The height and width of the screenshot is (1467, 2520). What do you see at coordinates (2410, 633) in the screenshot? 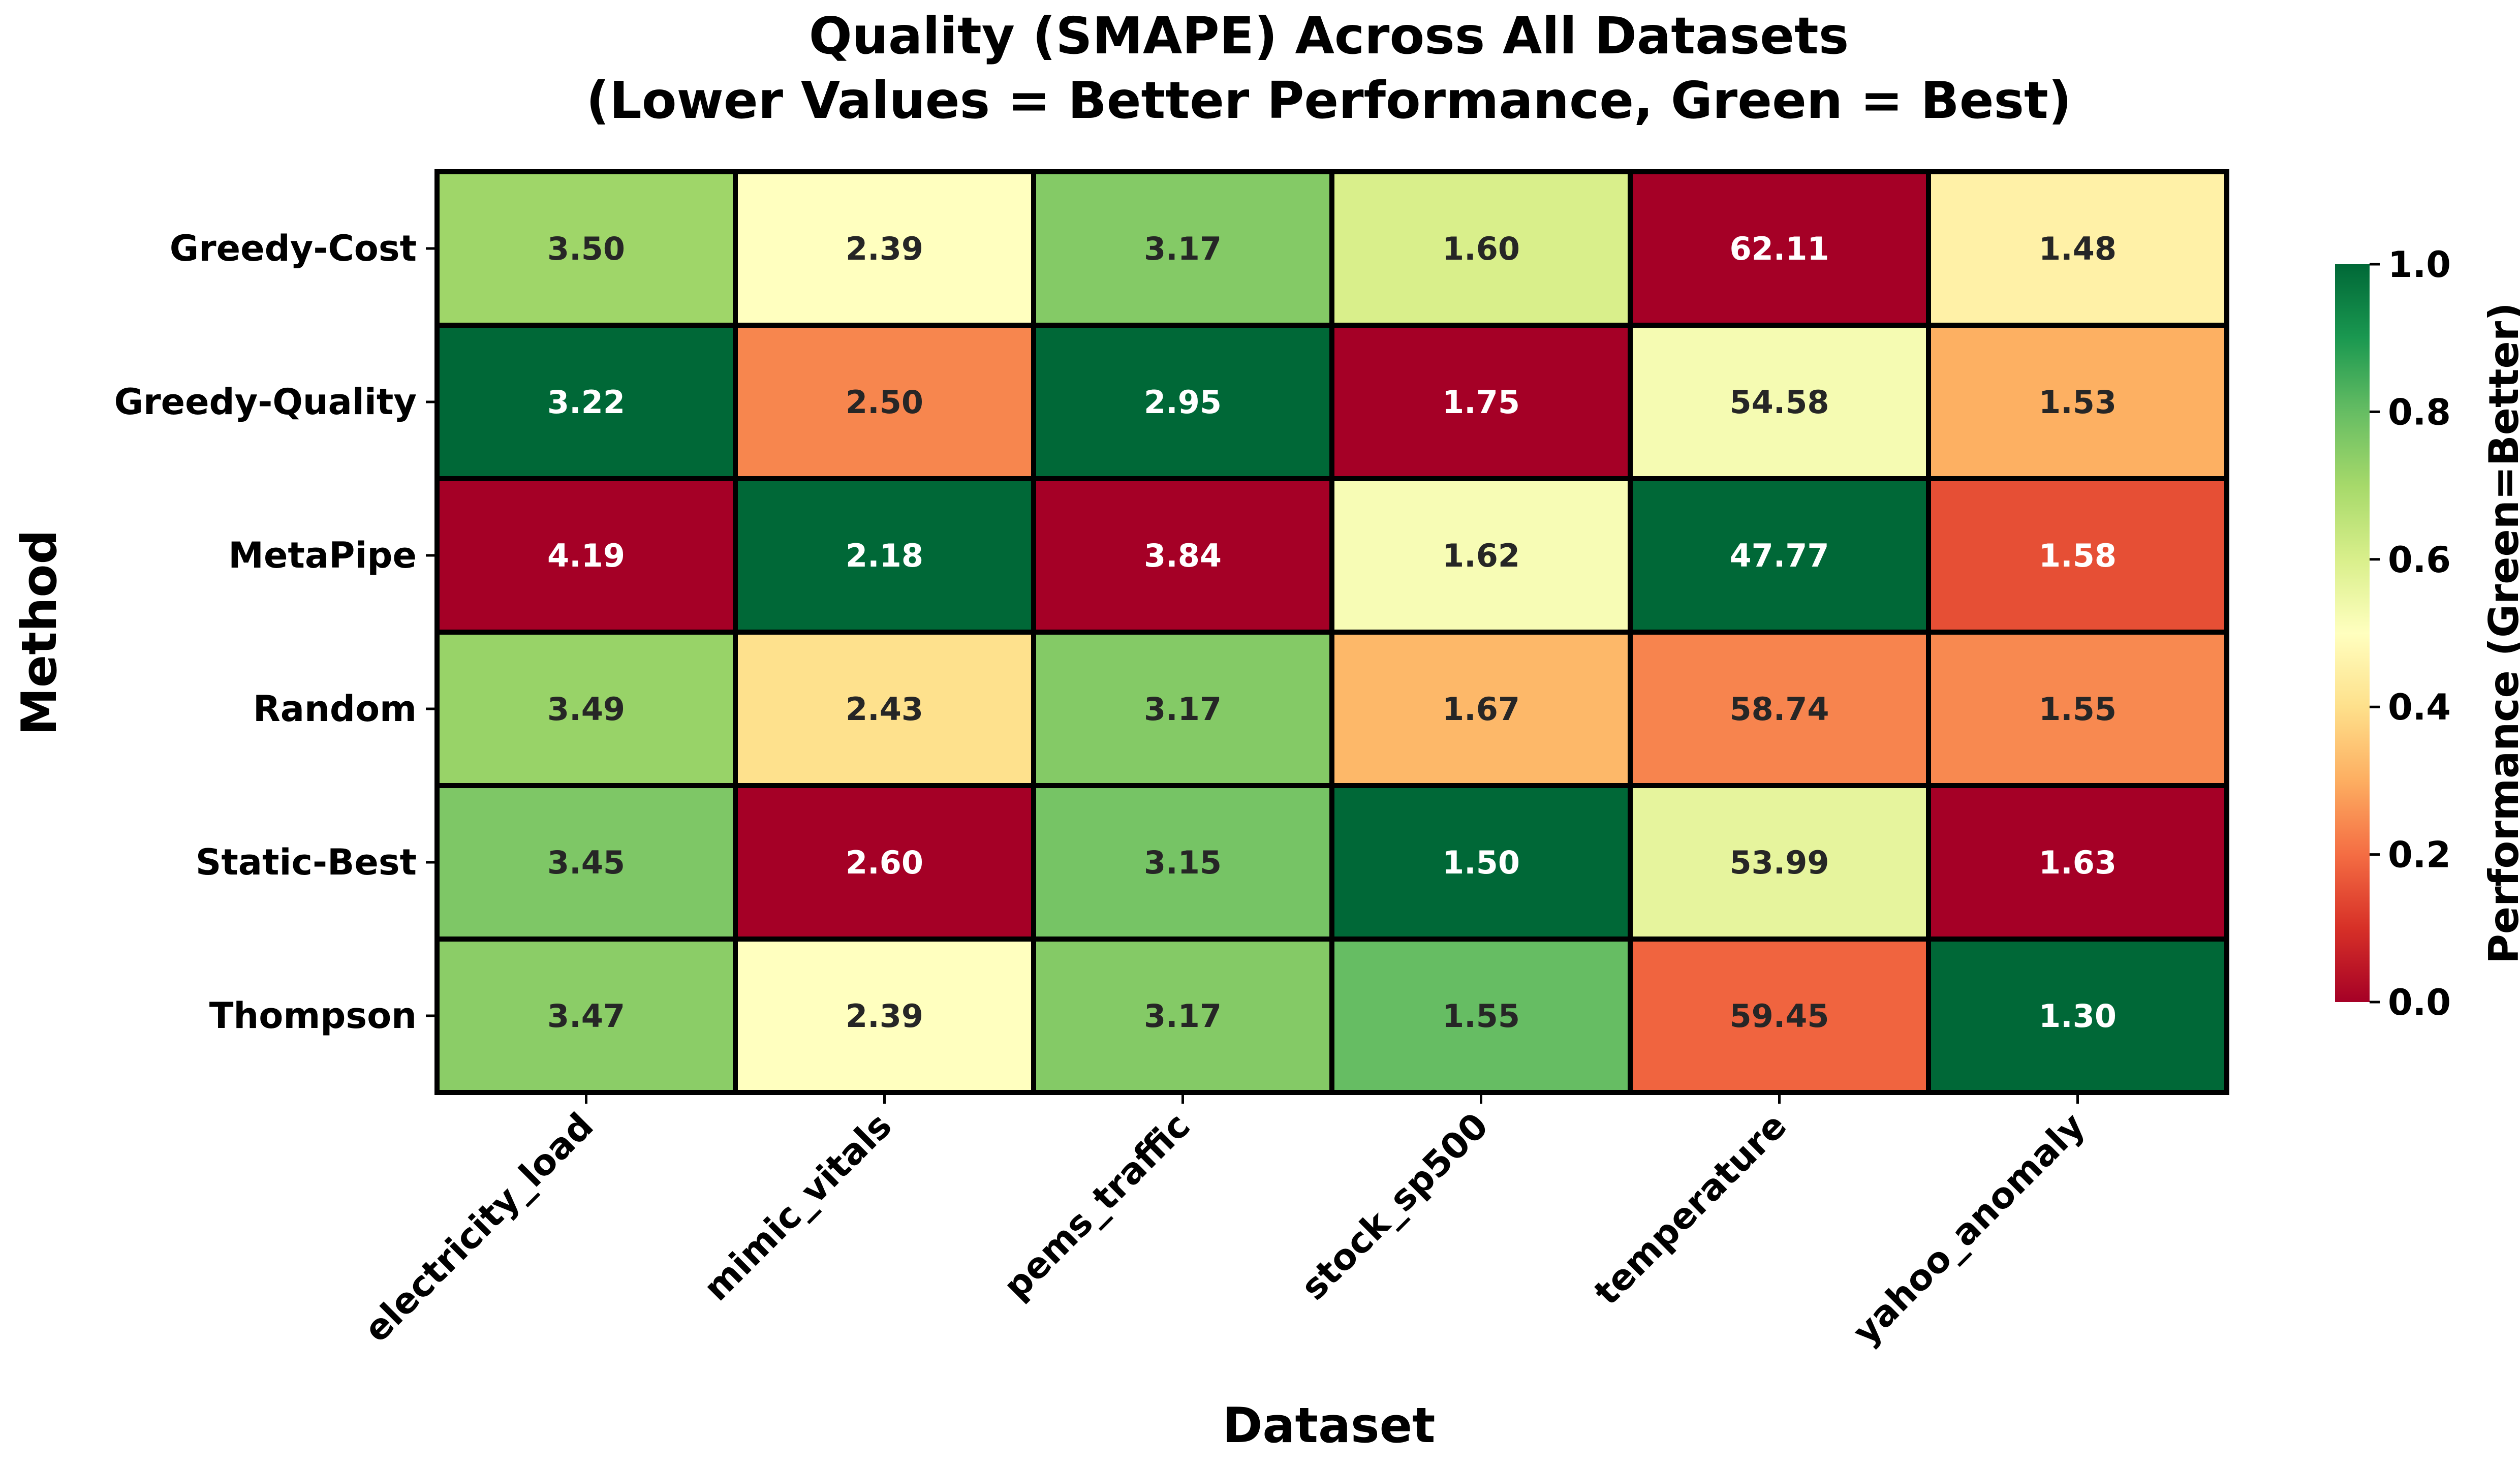
I see `colorbar-ticks: 0.0 0.2 0.4 0.6 0.8 1.0` at bounding box center [2410, 633].